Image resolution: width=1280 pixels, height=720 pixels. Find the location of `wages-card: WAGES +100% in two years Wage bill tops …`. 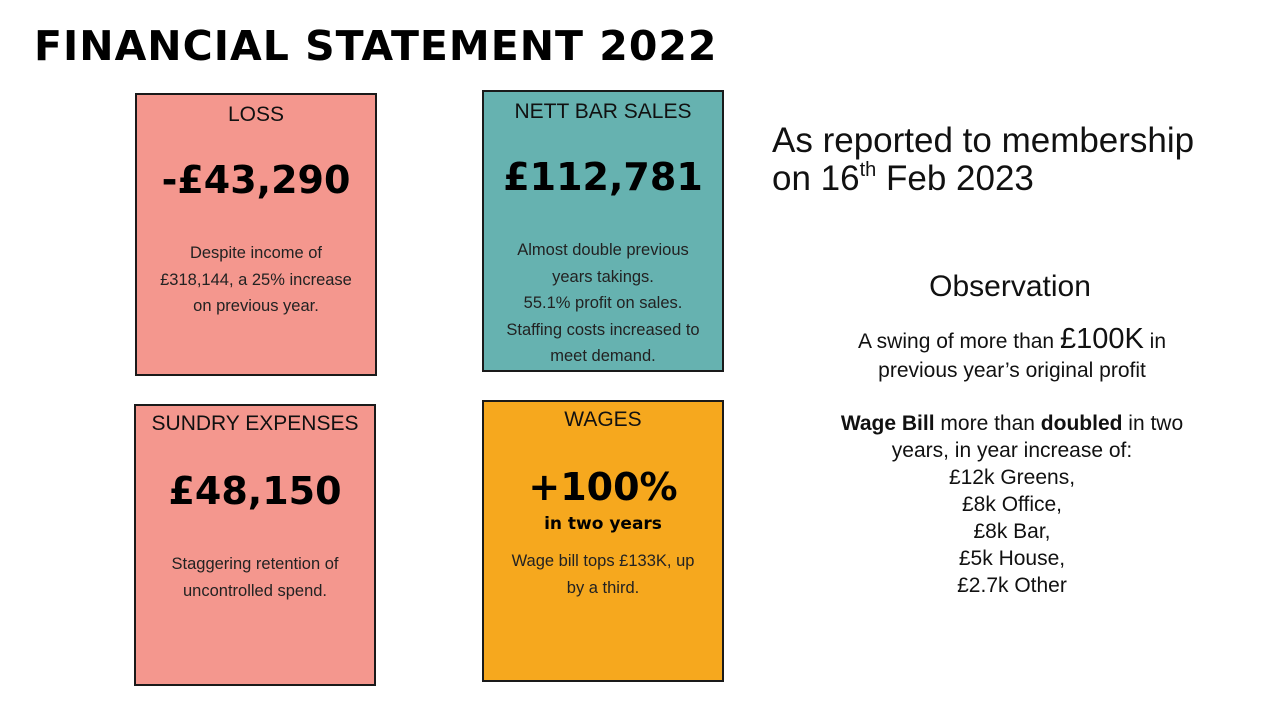

wages-card: WAGES +100% in two years Wage bill tops … is located at coordinates (603, 541).